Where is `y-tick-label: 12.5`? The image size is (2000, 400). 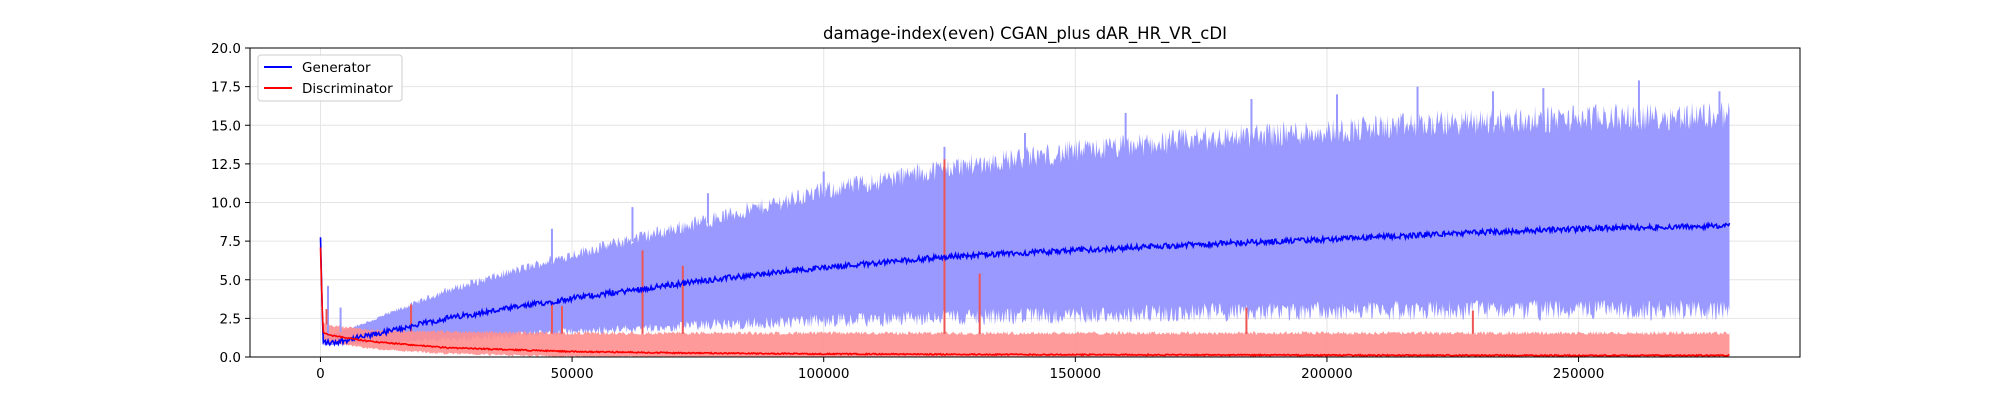
y-tick-label: 12.5 is located at coordinates (226, 165).